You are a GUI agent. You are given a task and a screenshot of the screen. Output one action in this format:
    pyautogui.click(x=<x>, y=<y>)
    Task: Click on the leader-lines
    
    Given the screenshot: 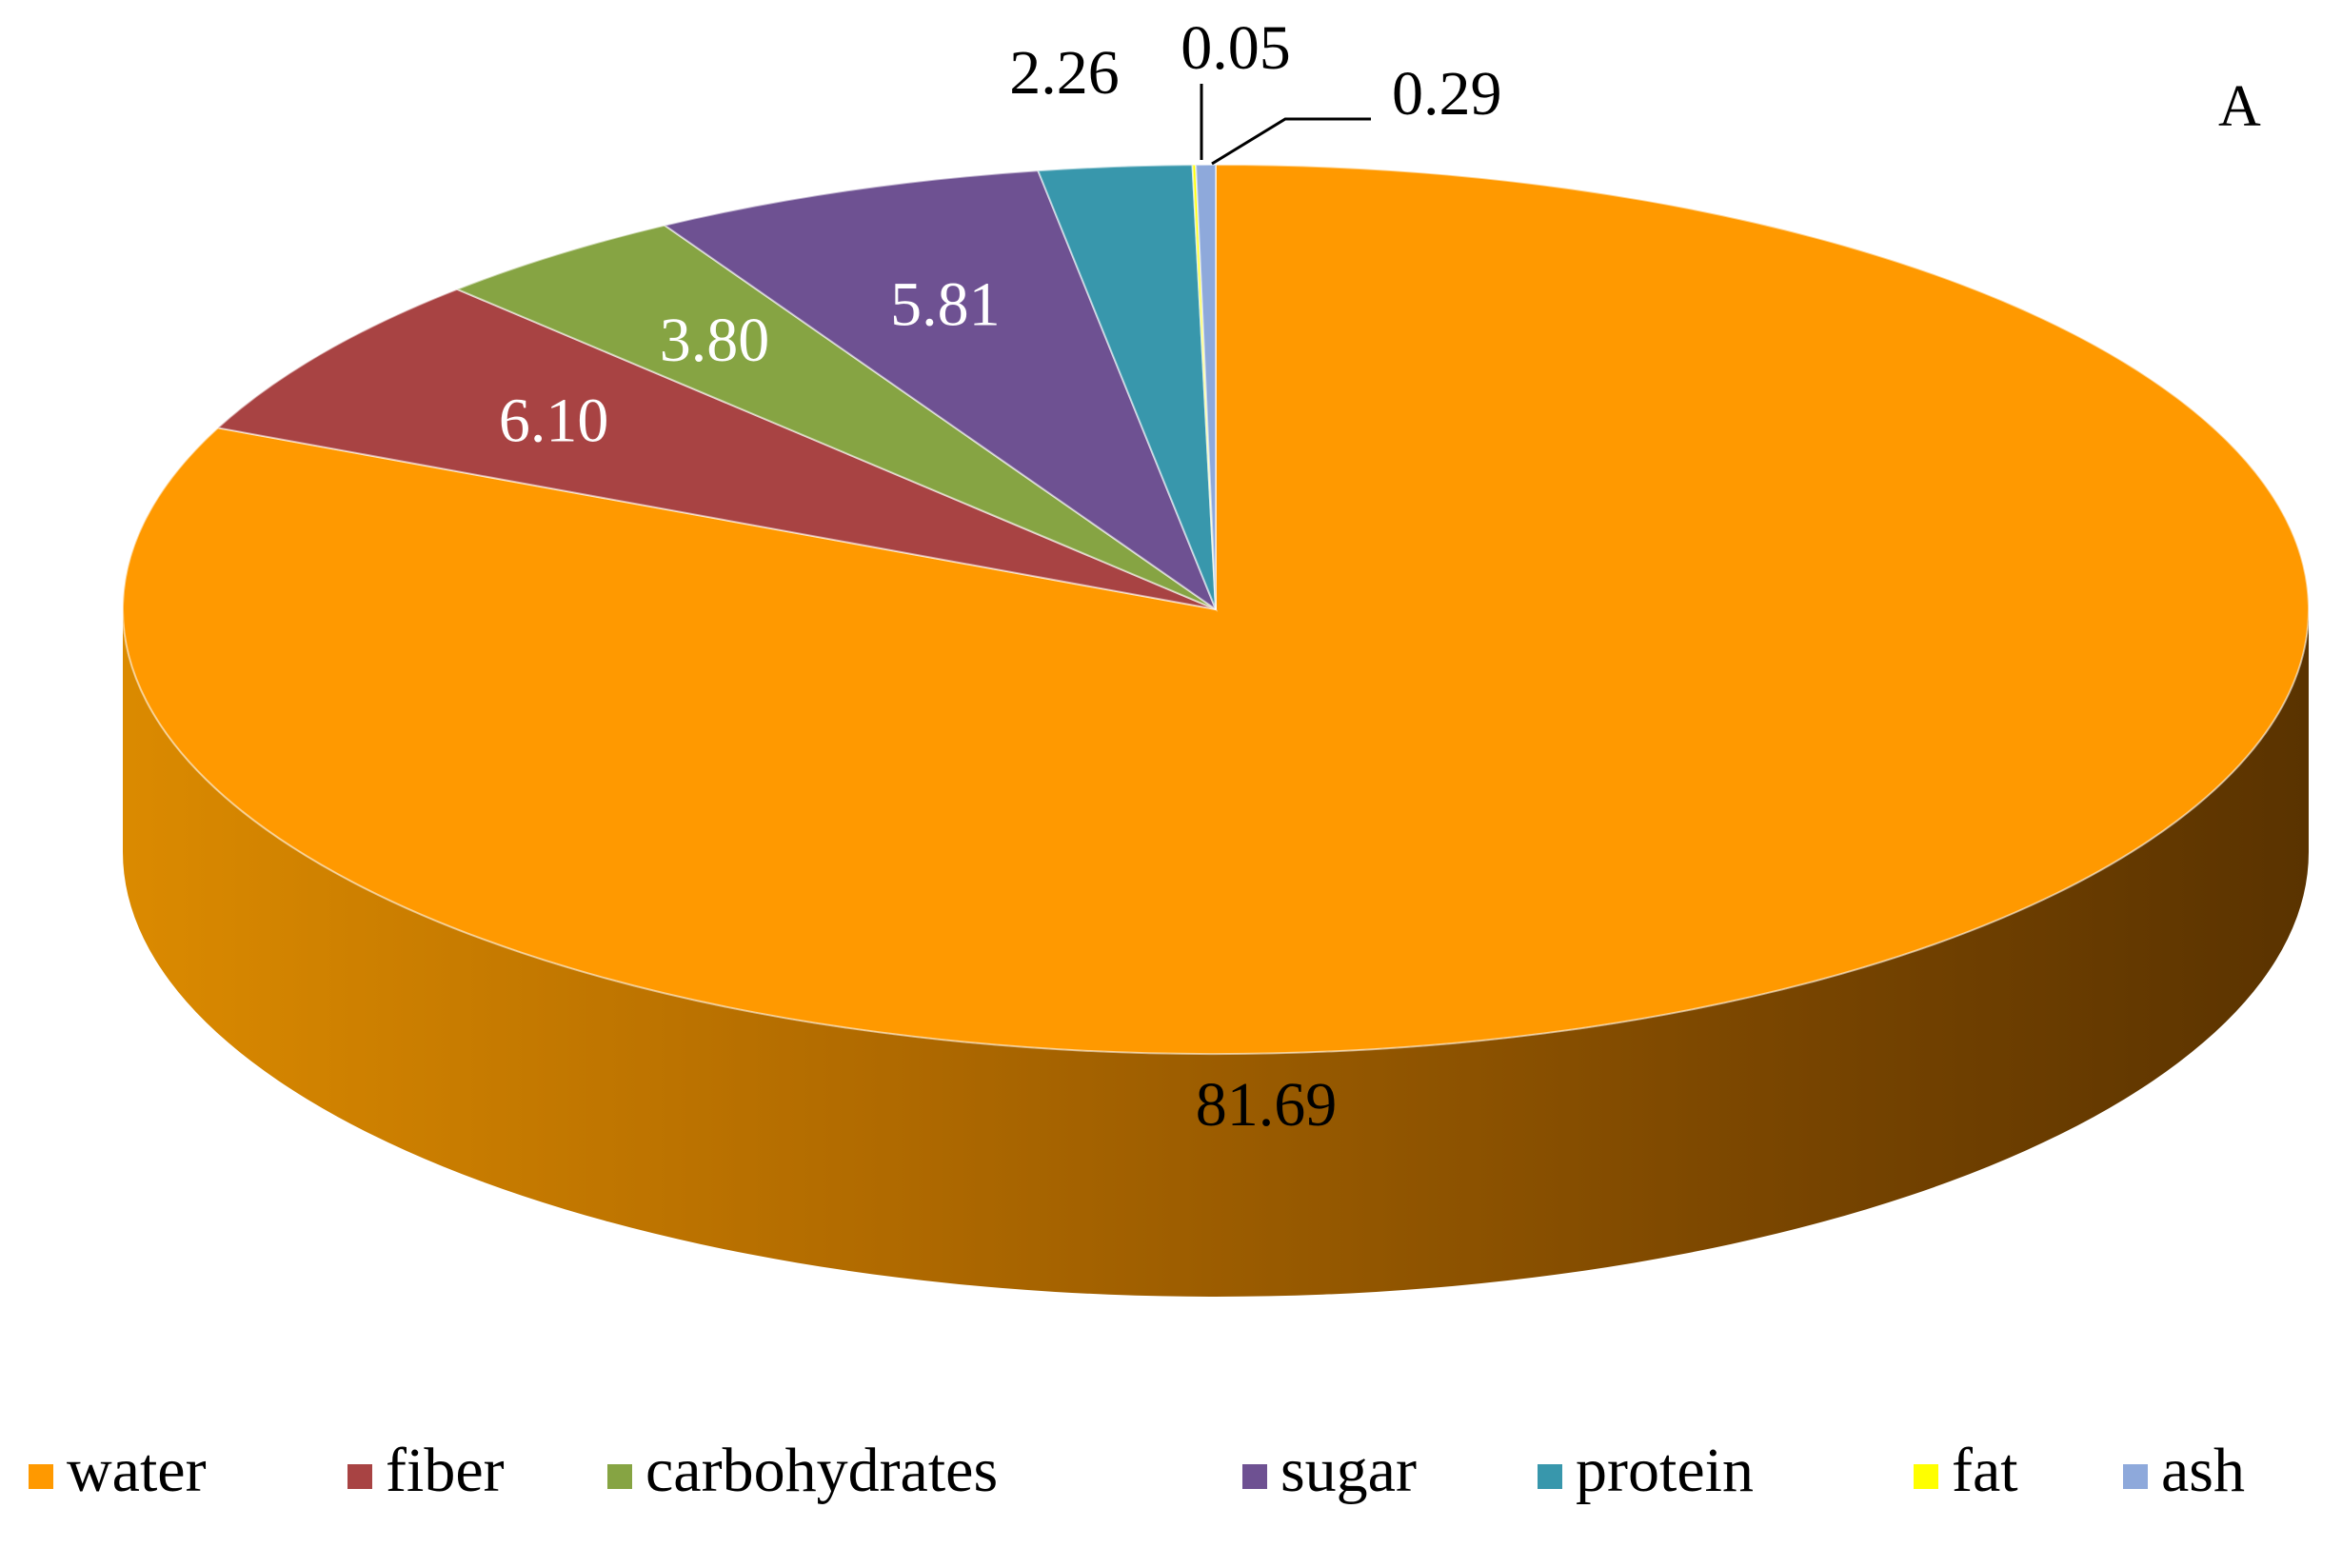 What is the action you would take?
    pyautogui.click(x=1285, y=125)
    